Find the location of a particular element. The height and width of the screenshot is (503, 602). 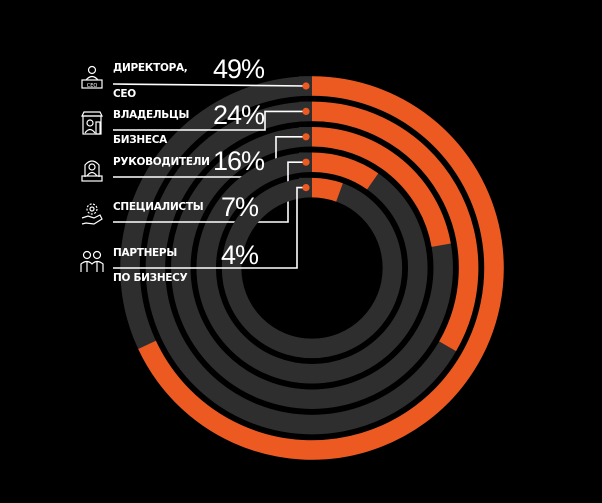

category-label: ВЛАДЕЛЬЦЫ is located at coordinates (151, 115).